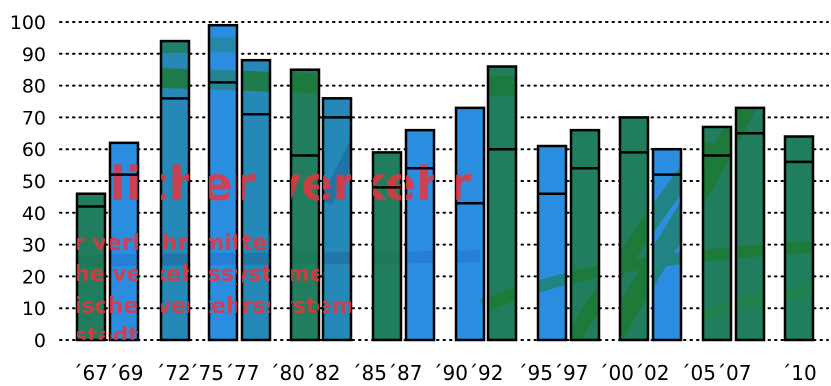 Image resolution: width=831 pixels, height=386 pixels. Describe the element at coordinates (34, 87) in the screenshot. I see `y-tick-label: 80` at that location.